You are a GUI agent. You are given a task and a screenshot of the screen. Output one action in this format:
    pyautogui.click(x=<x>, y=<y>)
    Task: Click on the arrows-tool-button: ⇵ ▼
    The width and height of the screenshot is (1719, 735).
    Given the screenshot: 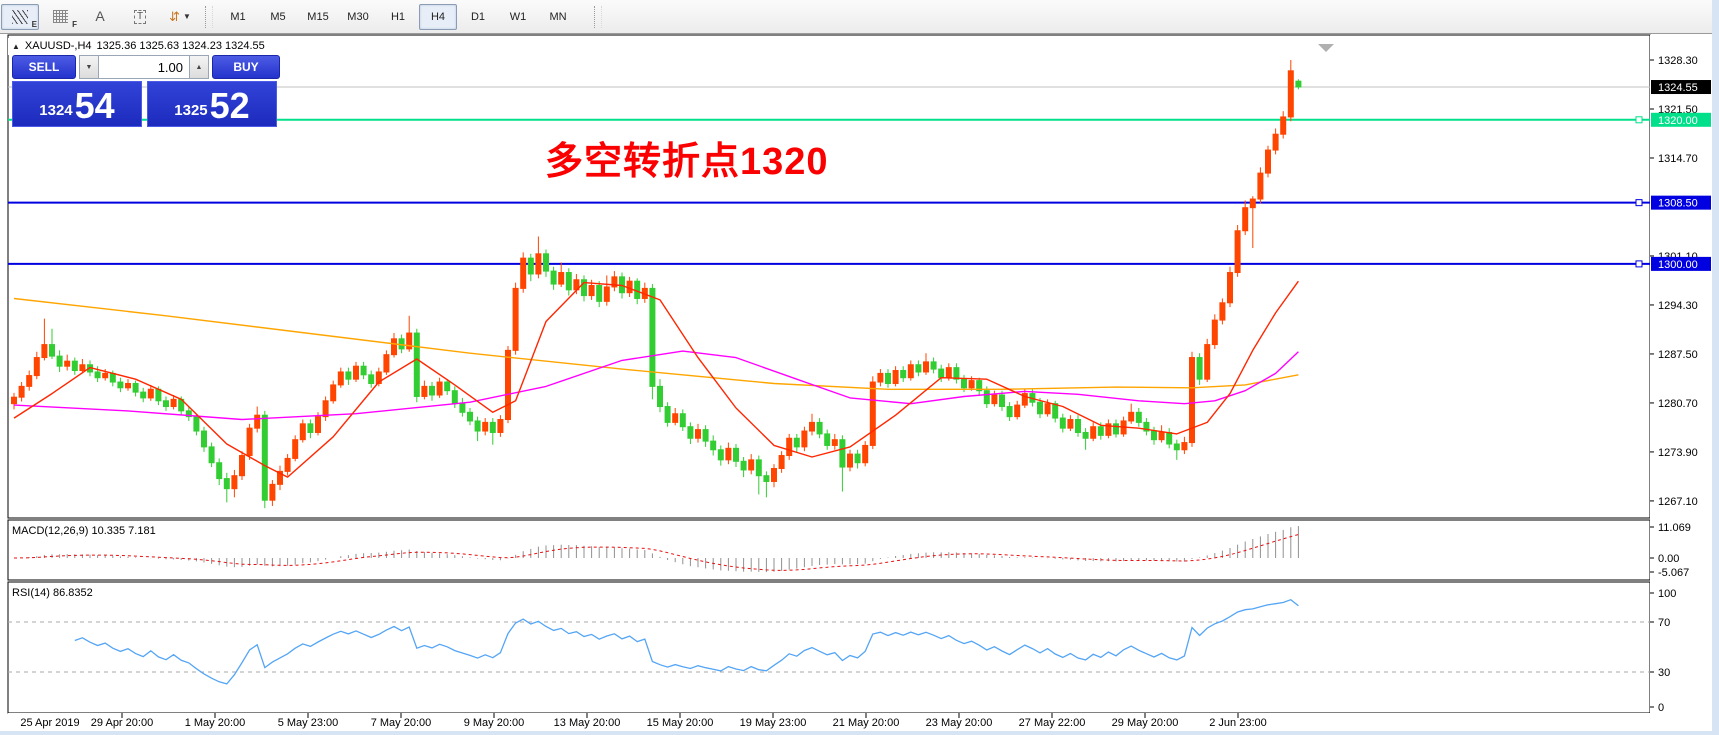 What is the action you would take?
    pyautogui.click(x=180, y=17)
    